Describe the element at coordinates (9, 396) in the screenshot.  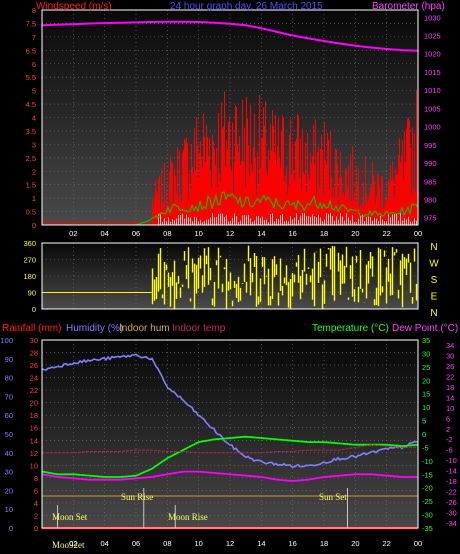
I see `humidity-tick: 70` at that location.